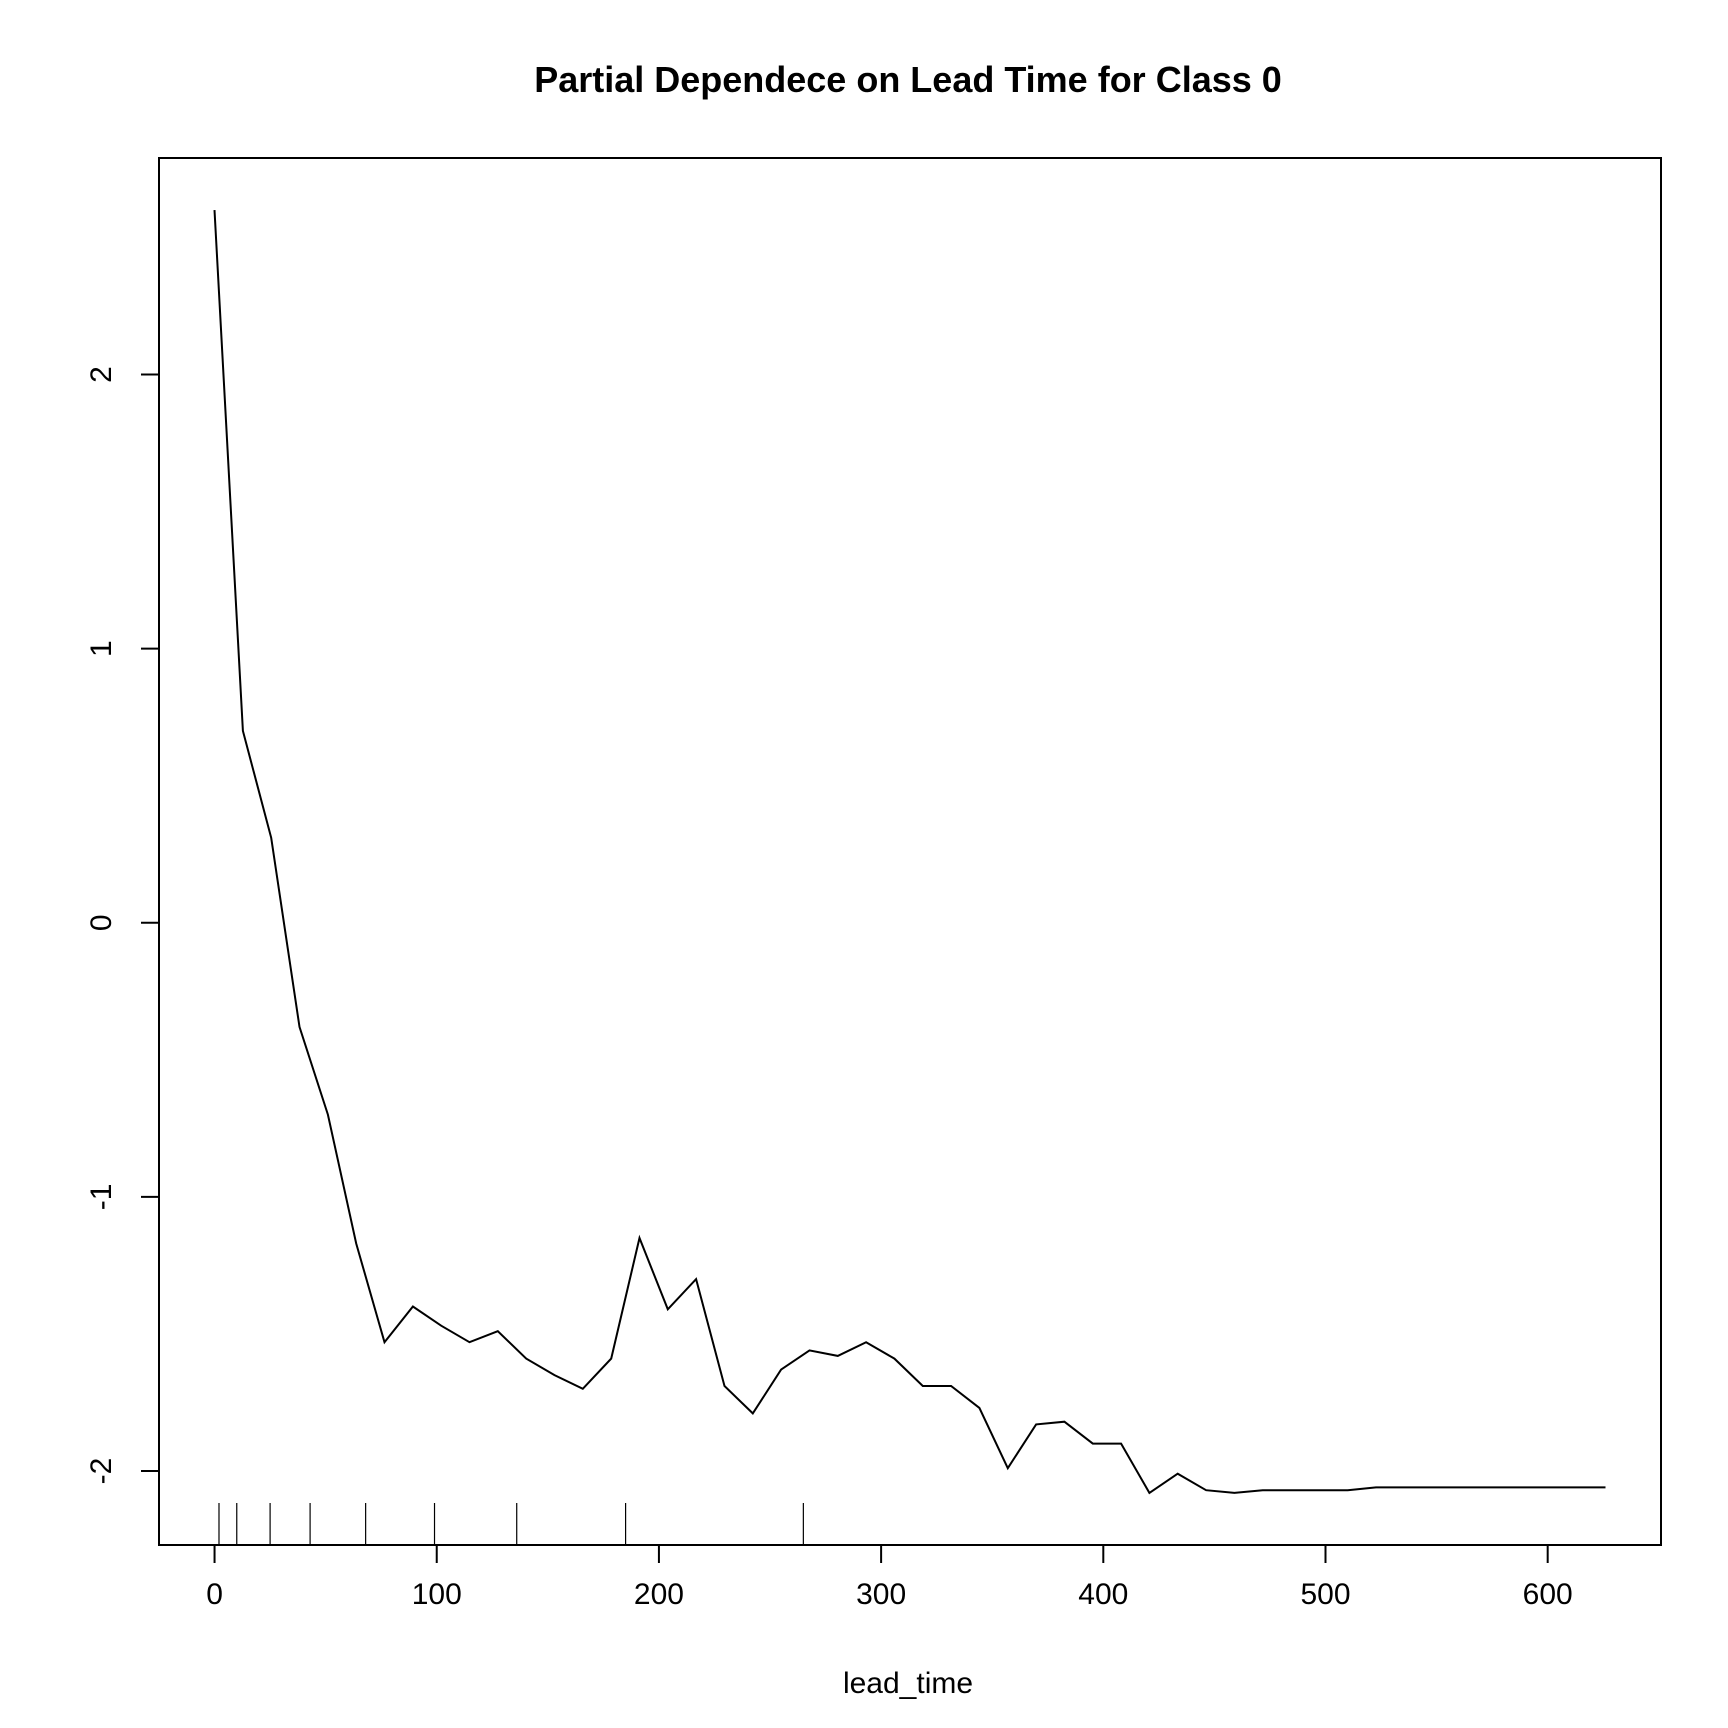  Describe the element at coordinates (101, 648) in the screenshot. I see `y-tick-label: 1` at that location.